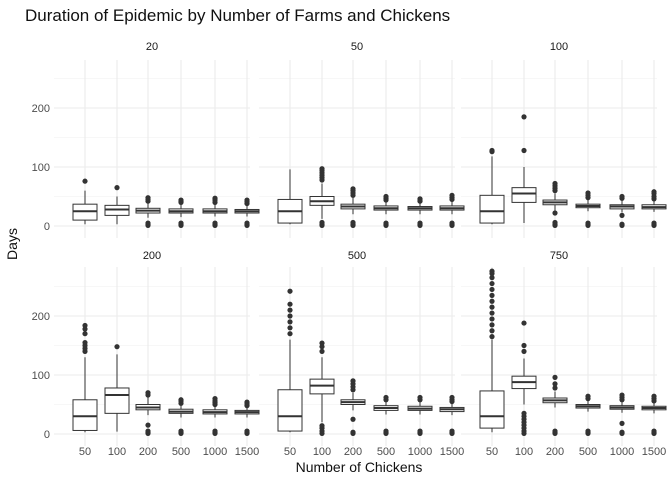  I want to click on facet-panel-200: 200 0 100 200 50 100 200 500 1000 1500, so click(146, 354).